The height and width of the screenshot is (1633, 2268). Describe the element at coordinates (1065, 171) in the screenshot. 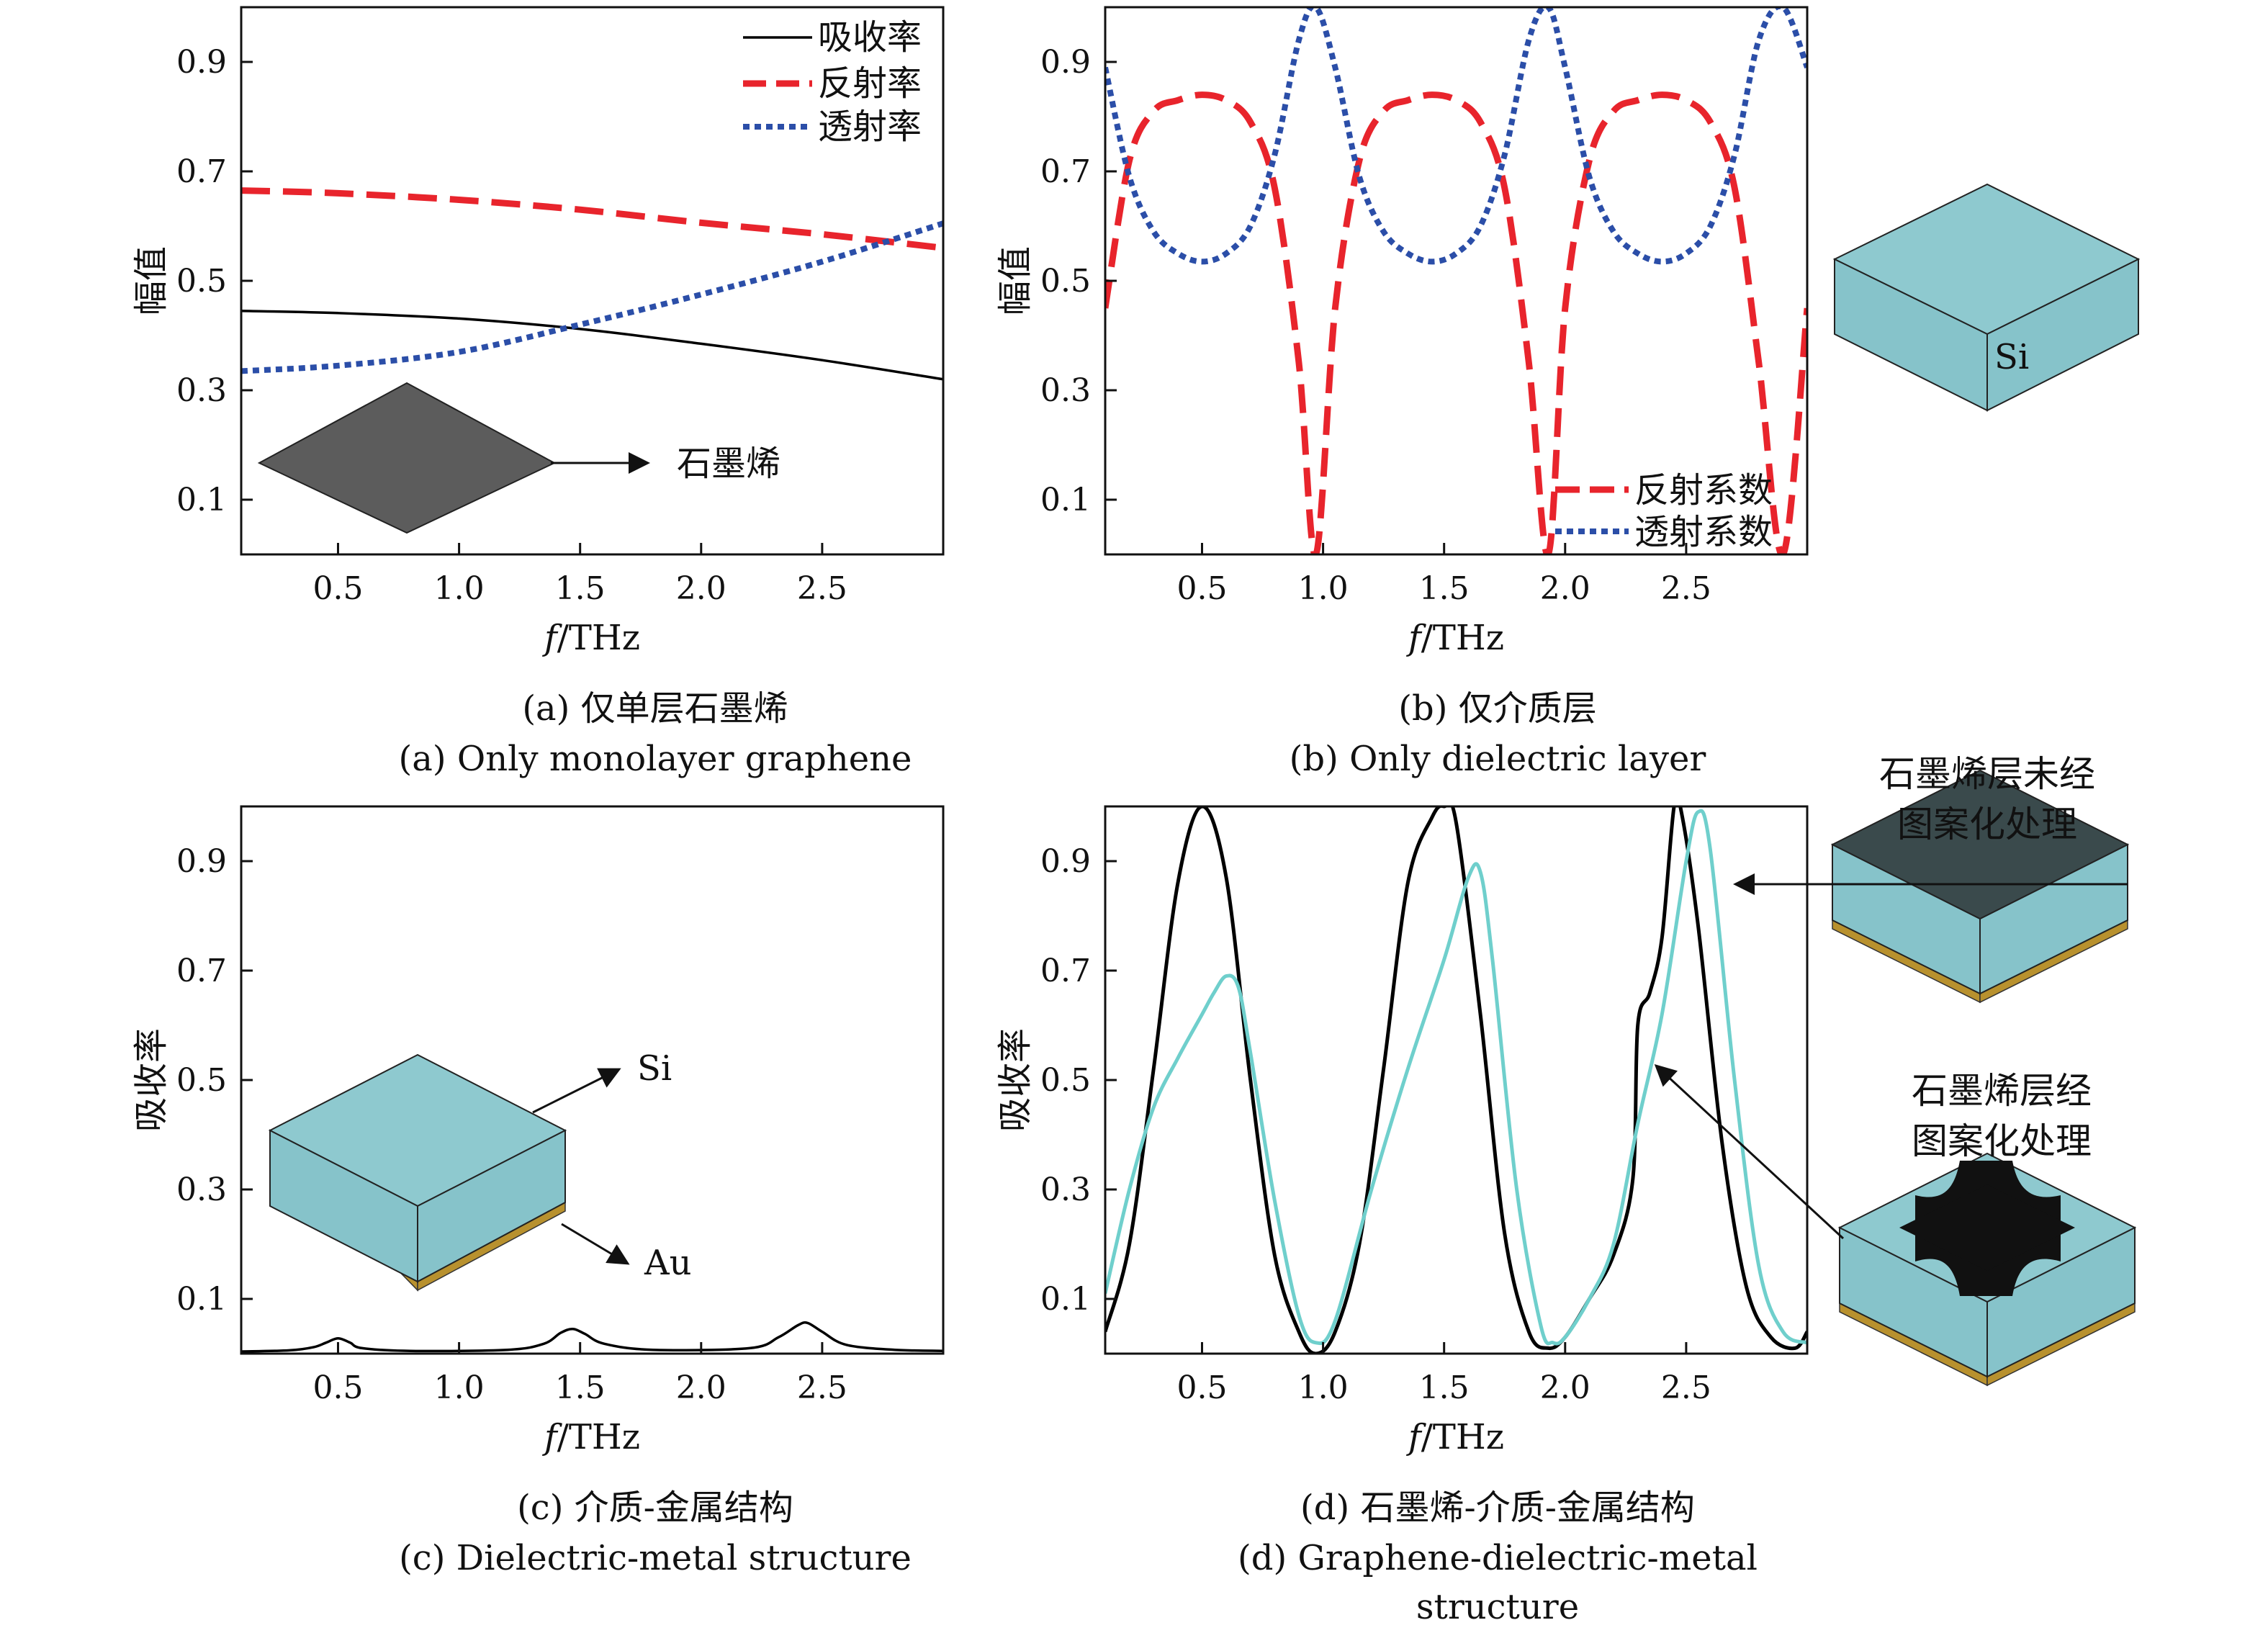

I see `y-tick-label-b-3: 0.7` at that location.